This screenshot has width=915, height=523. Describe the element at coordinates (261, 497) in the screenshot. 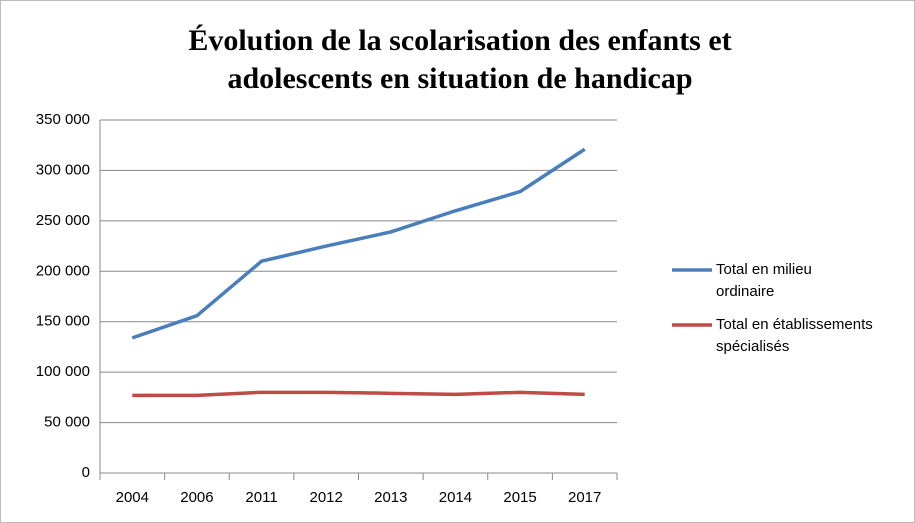

I see `x-tick-label: 2011` at that location.